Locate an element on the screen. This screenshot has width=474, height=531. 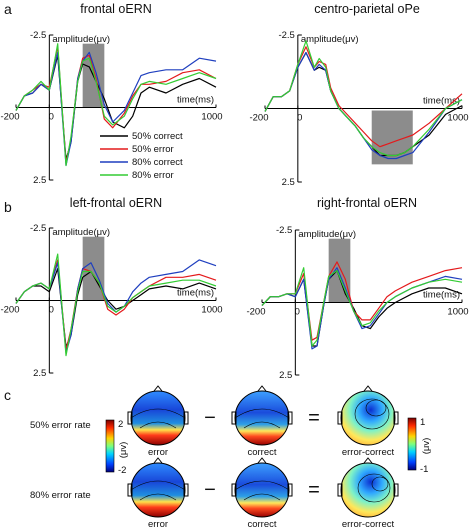
chart-title-left-frontal: left-frontal oERN is located at coordinates (116, 203).